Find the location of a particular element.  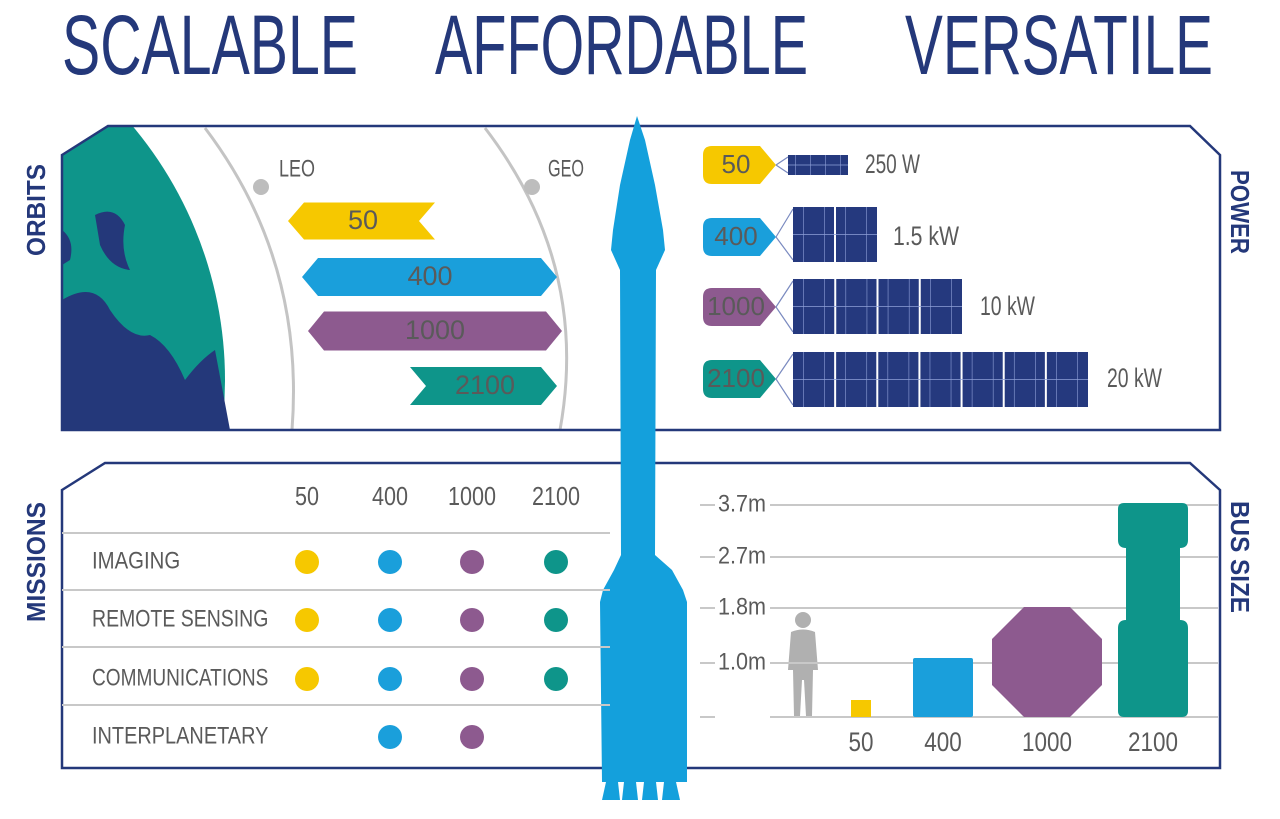

section-label: MISSIONS is located at coordinates (36, 562).